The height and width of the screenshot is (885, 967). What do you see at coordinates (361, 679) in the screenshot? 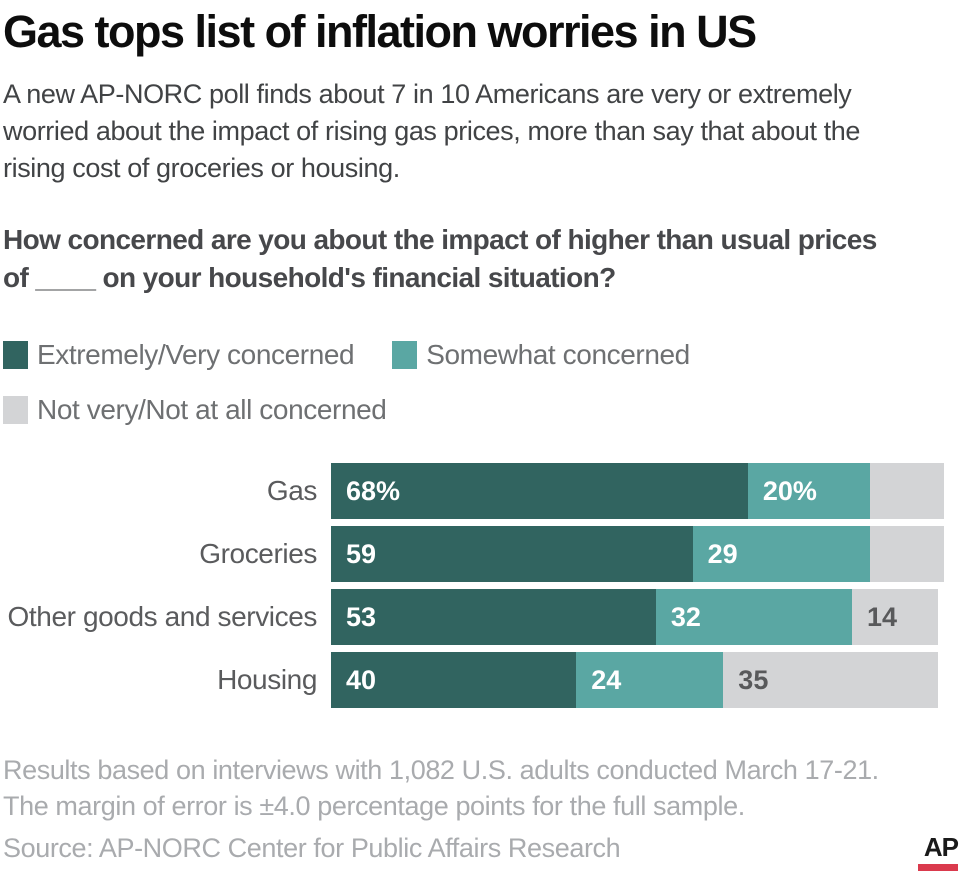
I see `bar-value-label: 40` at bounding box center [361, 679].